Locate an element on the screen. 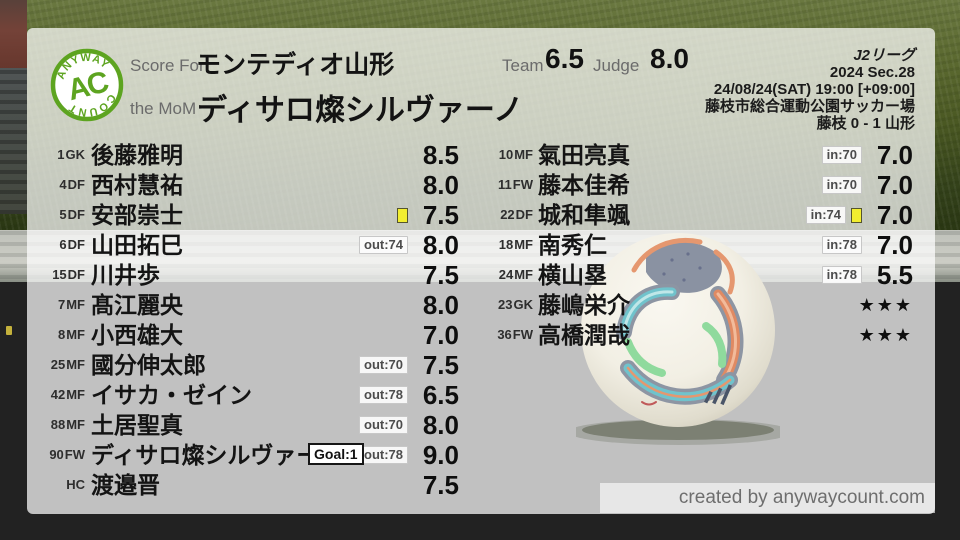 Image resolution: width=960 pixels, height=540 pixels. player-number-position: 11FW is located at coordinates (513, 185).